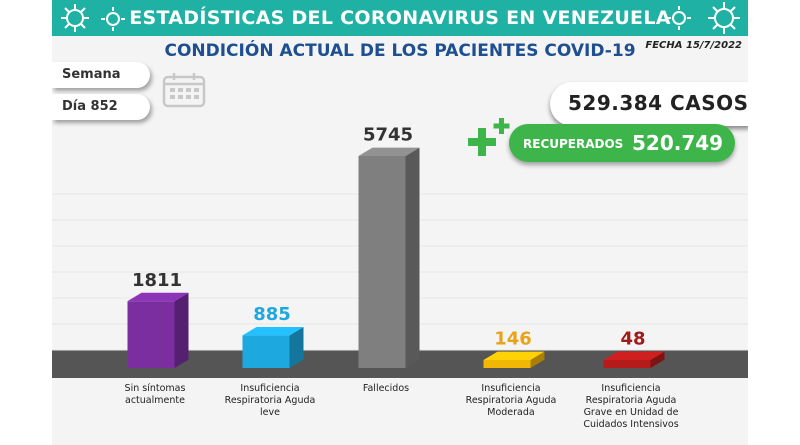 Image resolution: width=800 pixels, height=445 pixels. I want to click on recovered-box: RECUPERADOS 520.749, so click(622, 143).